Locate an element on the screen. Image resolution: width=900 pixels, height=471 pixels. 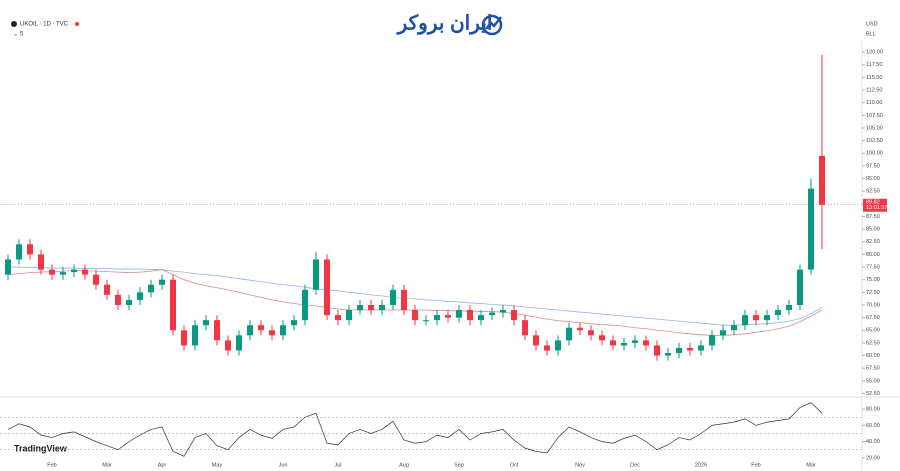
y-tick-label: 92.50 is located at coordinates (873, 192).